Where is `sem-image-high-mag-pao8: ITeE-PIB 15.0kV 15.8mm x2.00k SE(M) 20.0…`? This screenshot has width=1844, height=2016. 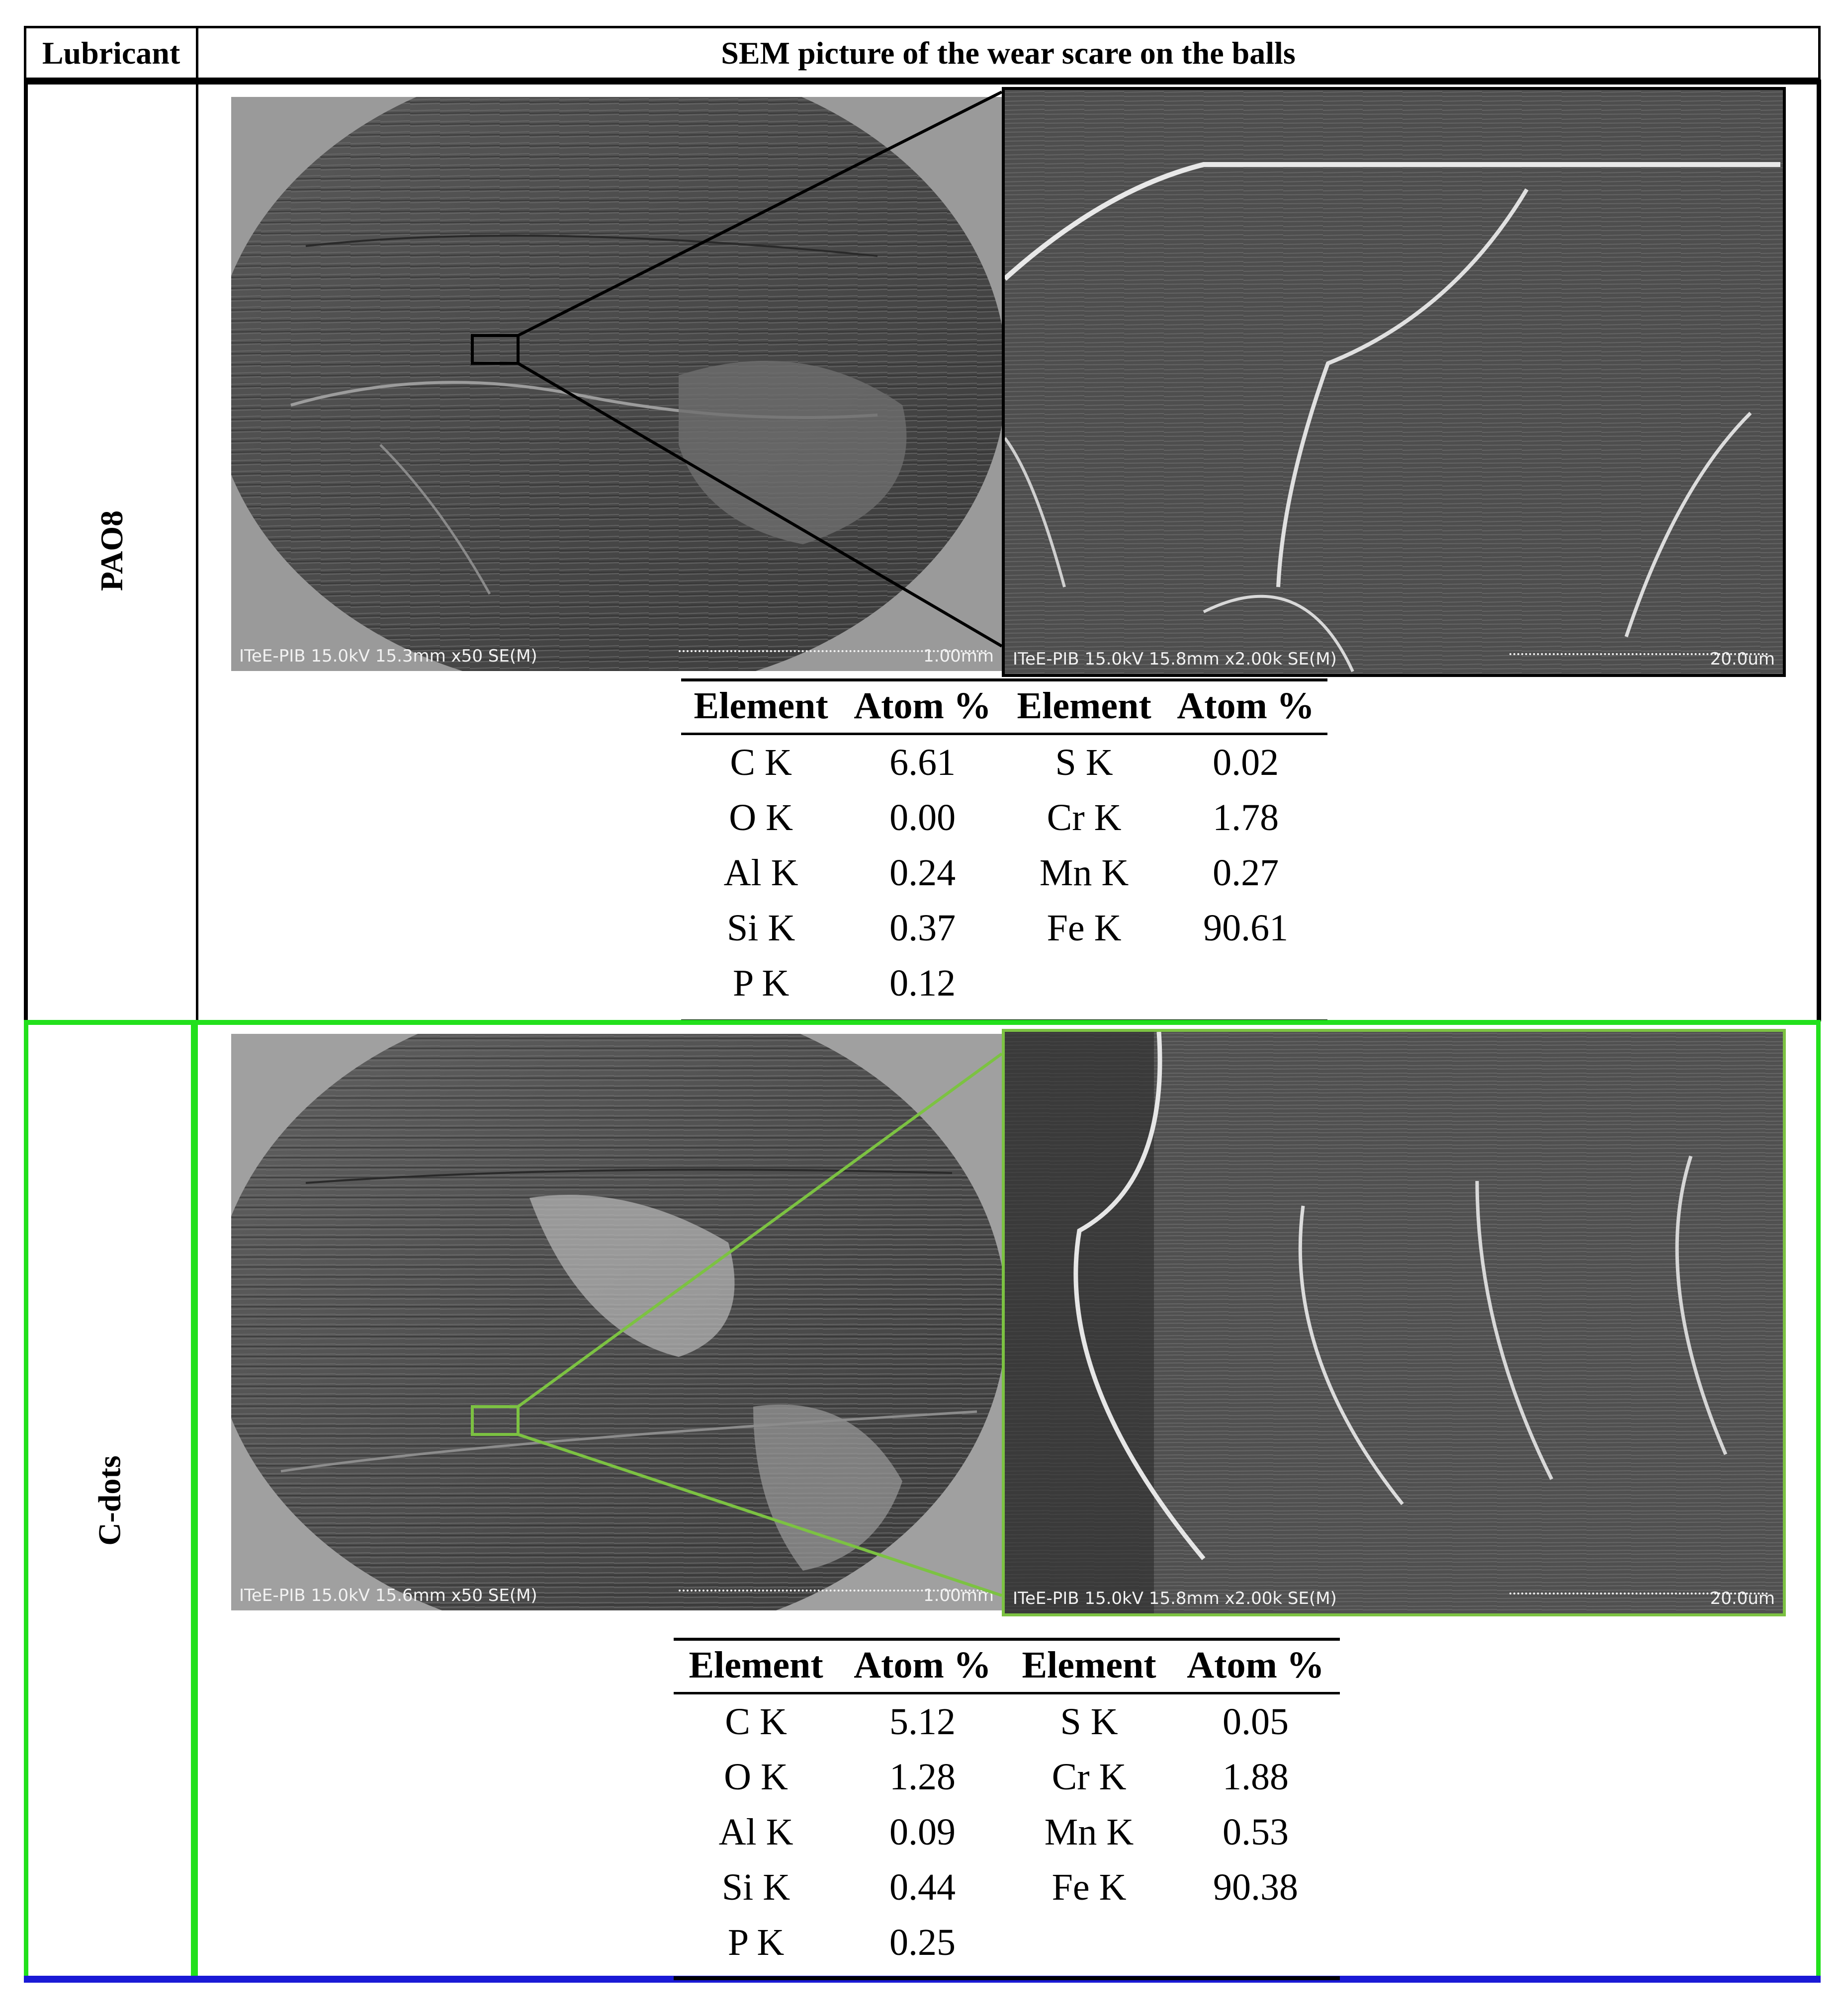 sem-image-high-mag-pao8: ITeE-PIB 15.0kV 15.8mm x2.00k SE(M) 20.0… is located at coordinates (1394, 382).